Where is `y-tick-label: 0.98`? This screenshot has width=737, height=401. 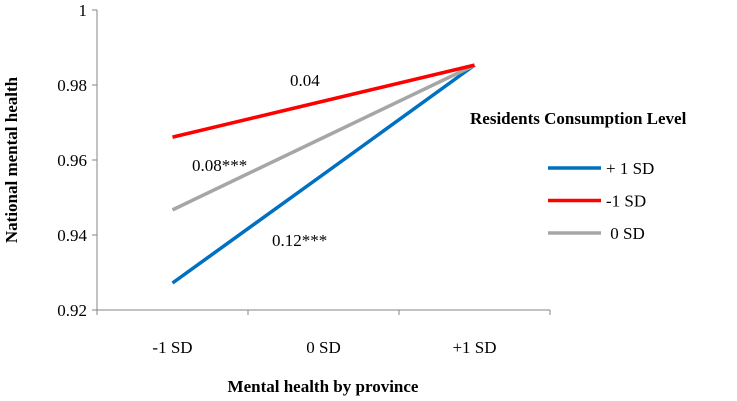 y-tick-label: 0.98 is located at coordinates (72, 85).